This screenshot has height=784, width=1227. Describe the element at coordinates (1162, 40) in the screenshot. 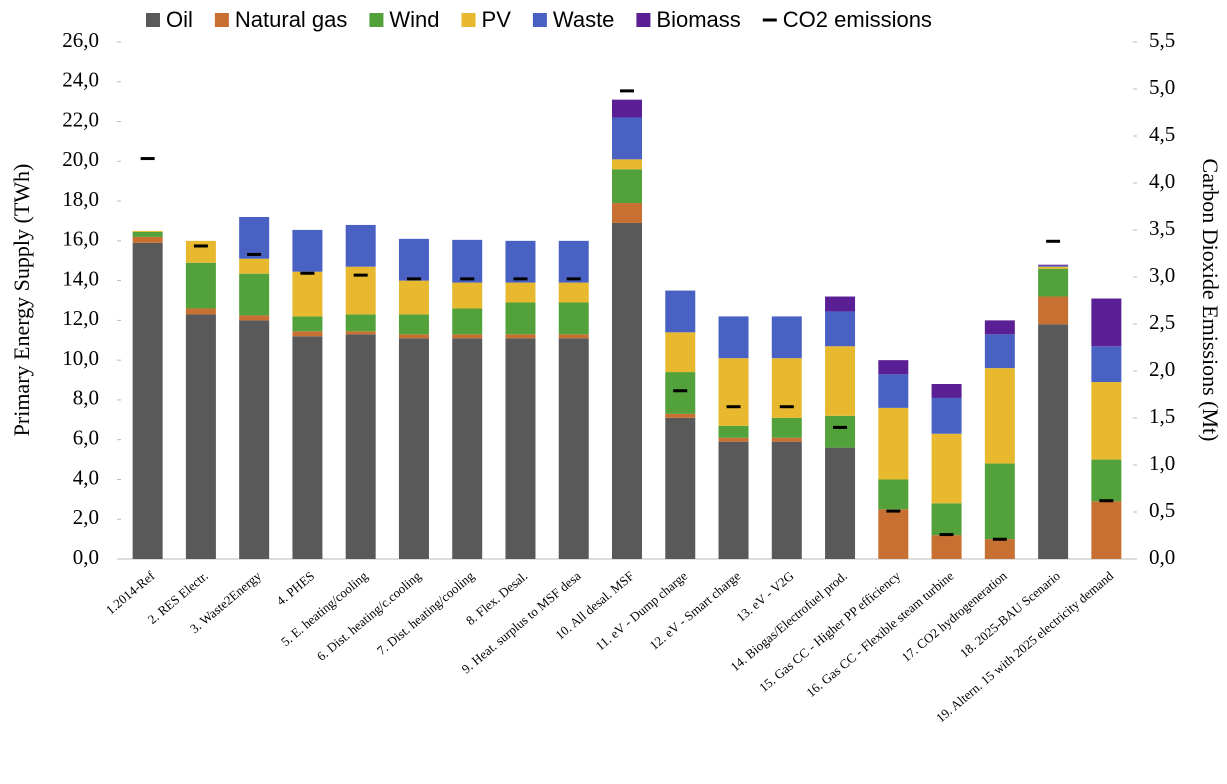

I see `y2-tick-label: 5,5` at that location.